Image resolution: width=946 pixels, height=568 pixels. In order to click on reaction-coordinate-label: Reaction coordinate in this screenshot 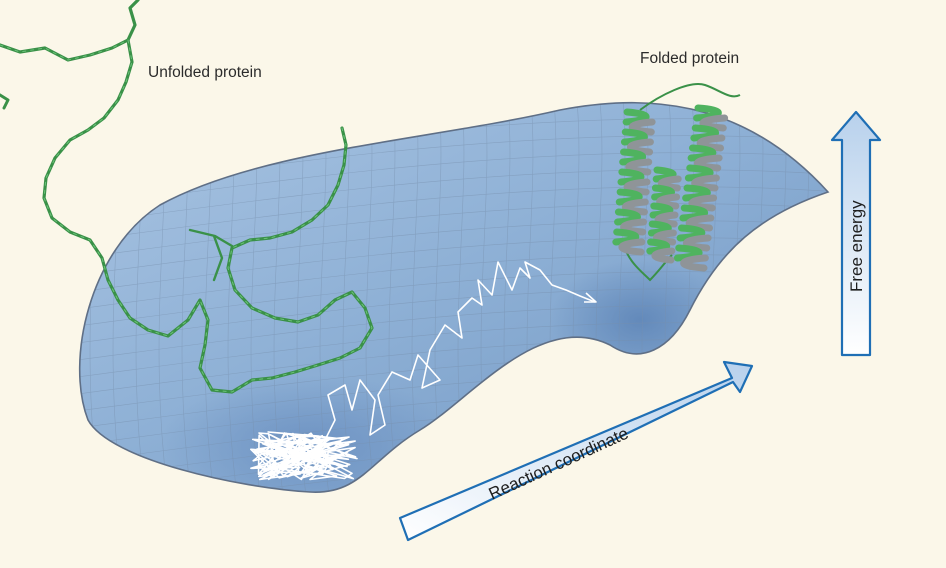, I will do `click(558, 464)`.